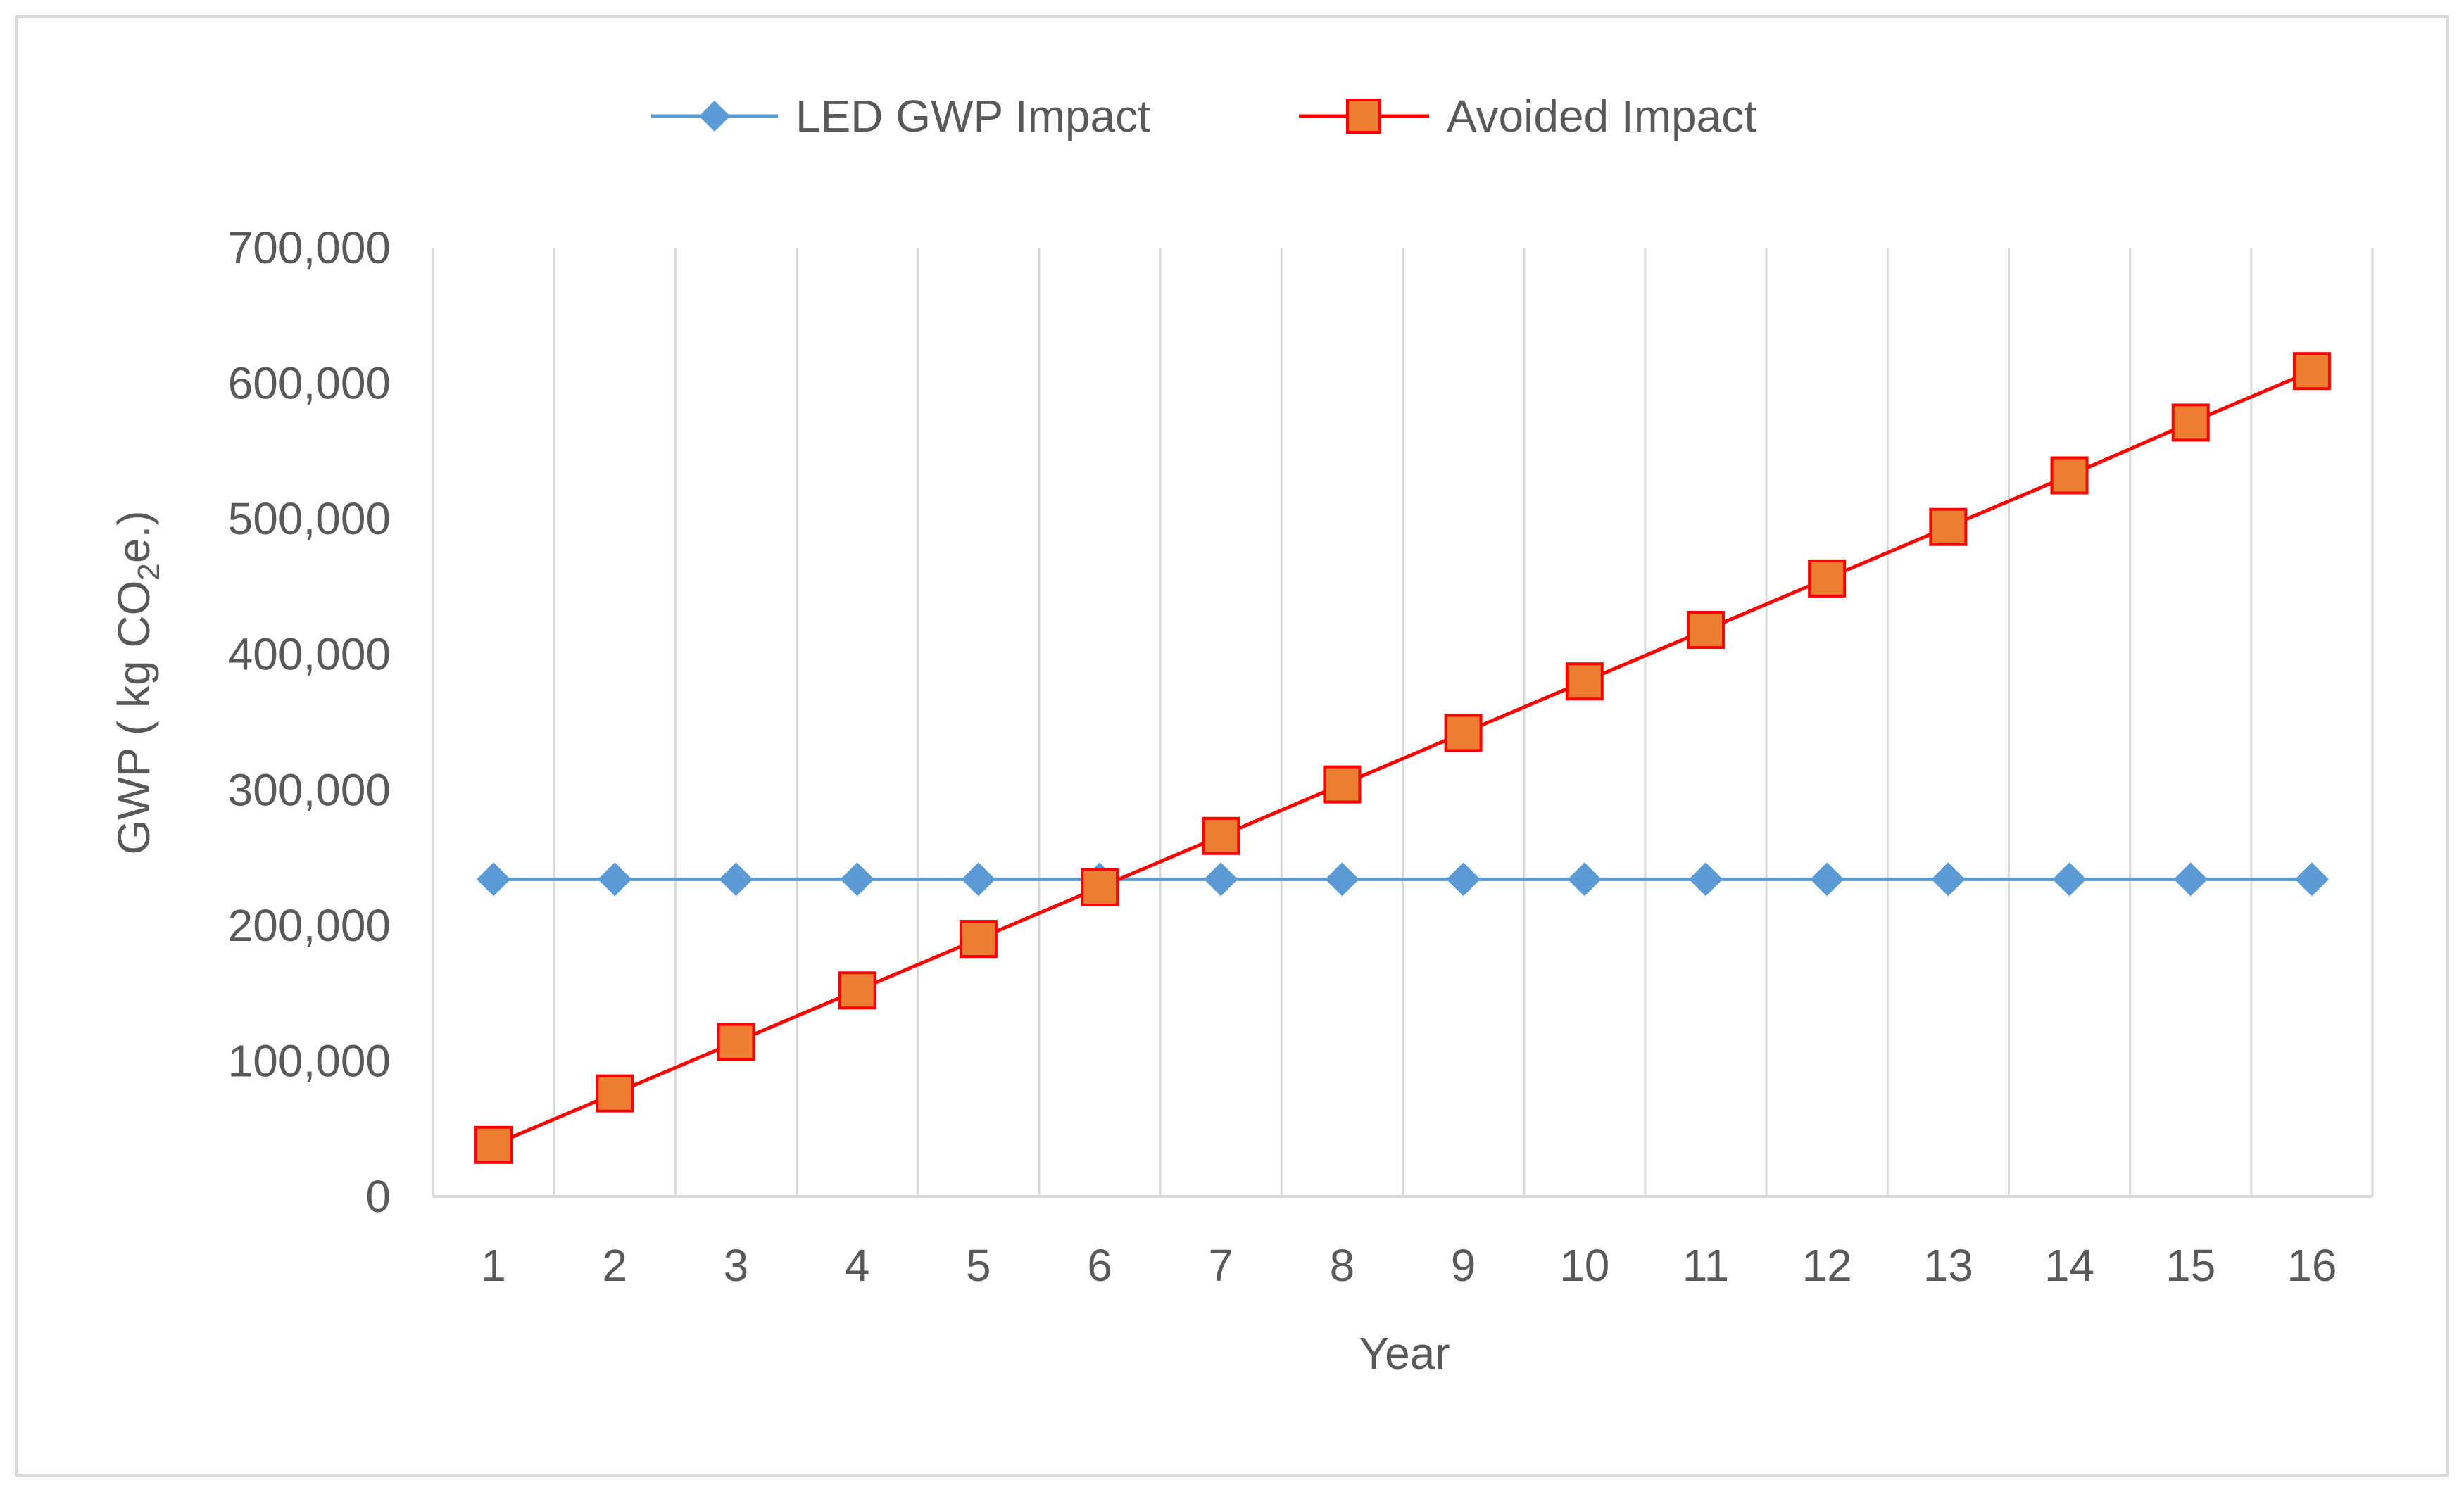 The image size is (2464, 1492). I want to click on x-tick-label: 13, so click(1948, 1265).